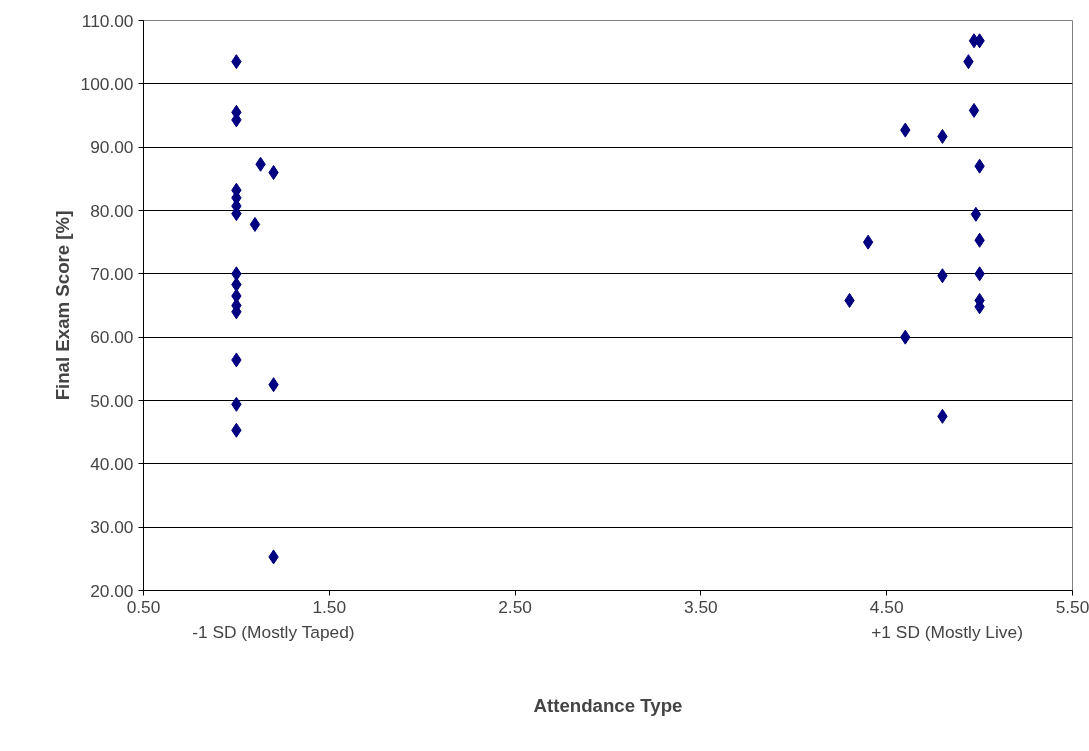 The height and width of the screenshot is (751, 1089). Describe the element at coordinates (112, 210) in the screenshot. I see `y-tick-label: 80.00` at that location.